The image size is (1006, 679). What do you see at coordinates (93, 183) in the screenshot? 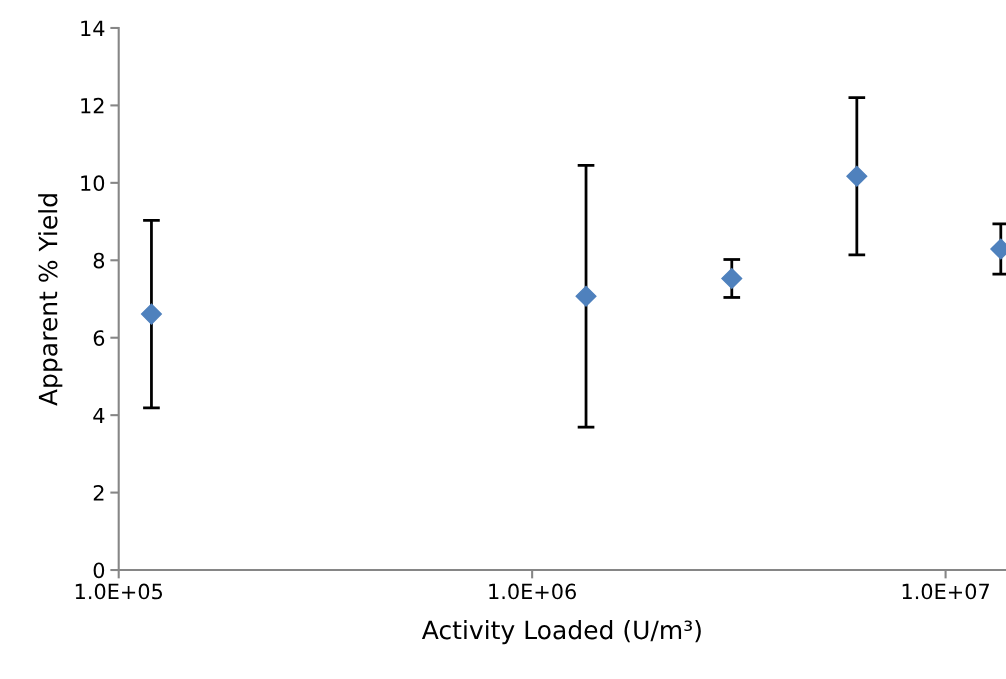
I see `y-tick-label: 10` at bounding box center [93, 183].